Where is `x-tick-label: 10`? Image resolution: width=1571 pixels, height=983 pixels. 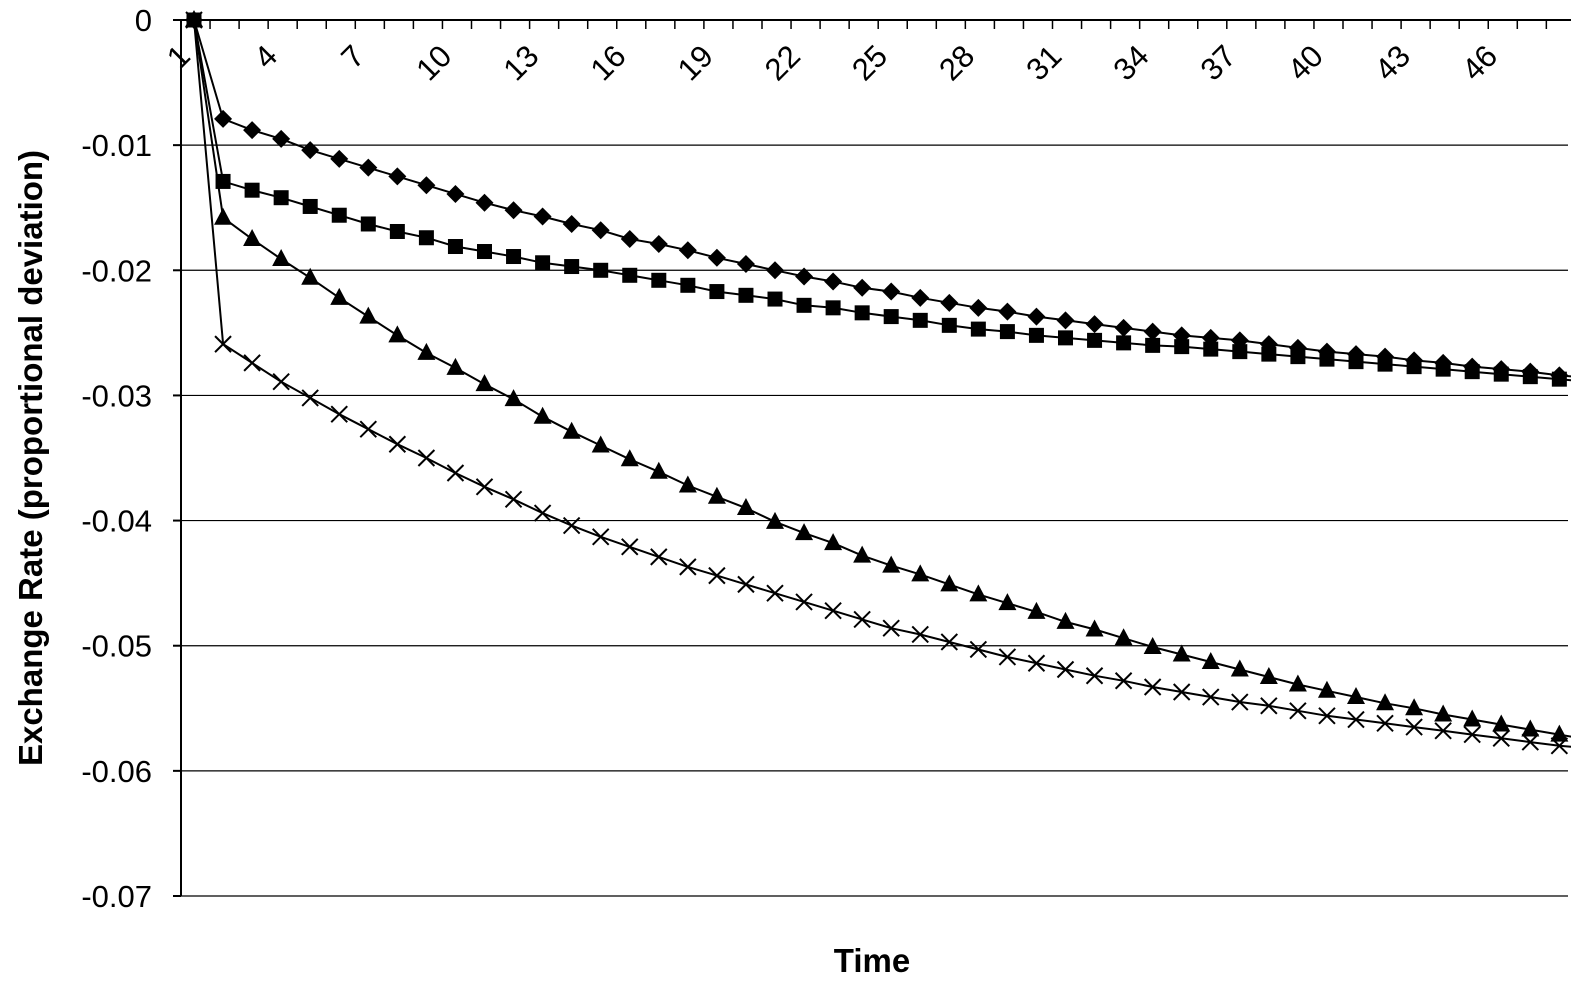
x-tick-label: 10 is located at coordinates (433, 62).